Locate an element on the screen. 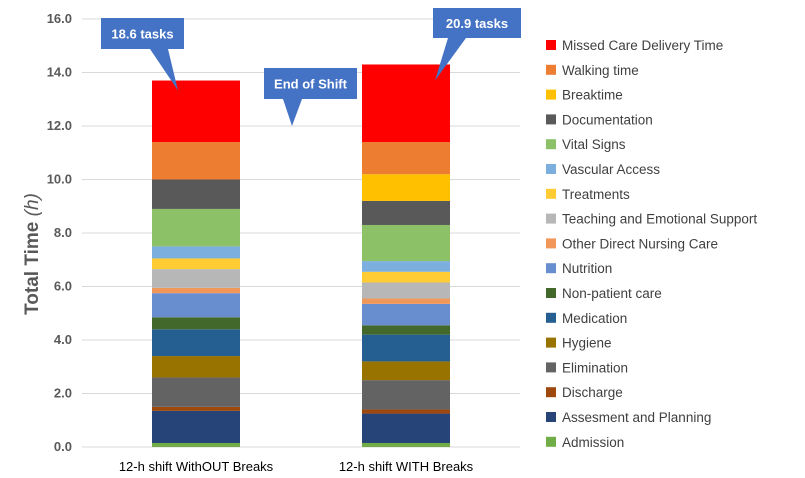 This screenshot has height=478, width=805. legend-item: Assesment and Planning is located at coordinates (628, 417).